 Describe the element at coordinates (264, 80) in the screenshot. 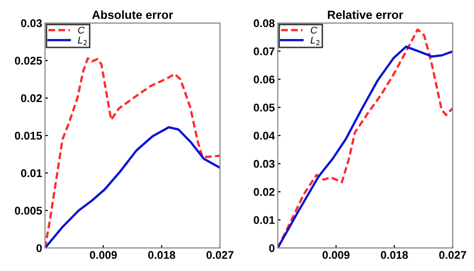

I see `y-tick-label: 0.06` at that location.